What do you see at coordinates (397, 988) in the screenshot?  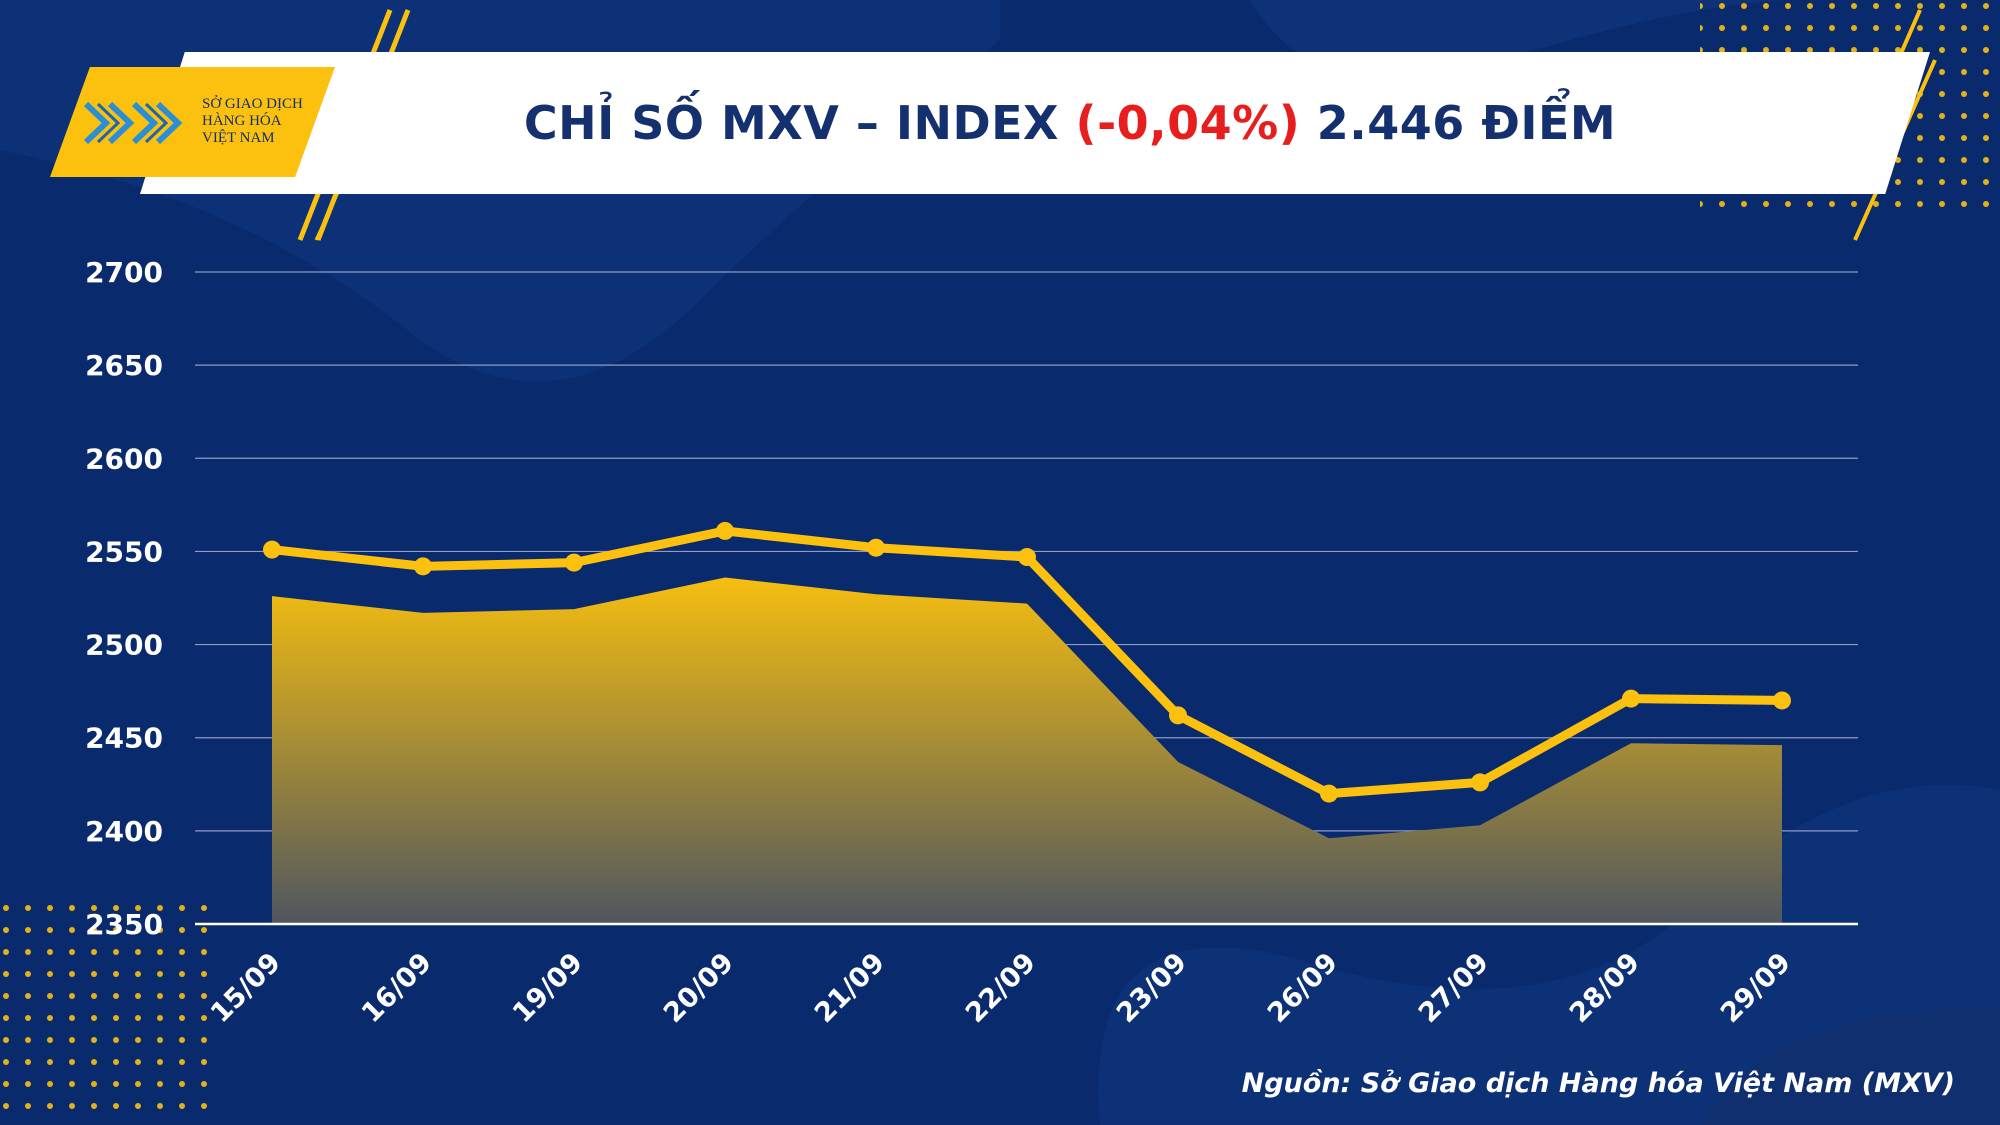 I see `x-tick-label: 16/09` at bounding box center [397, 988].